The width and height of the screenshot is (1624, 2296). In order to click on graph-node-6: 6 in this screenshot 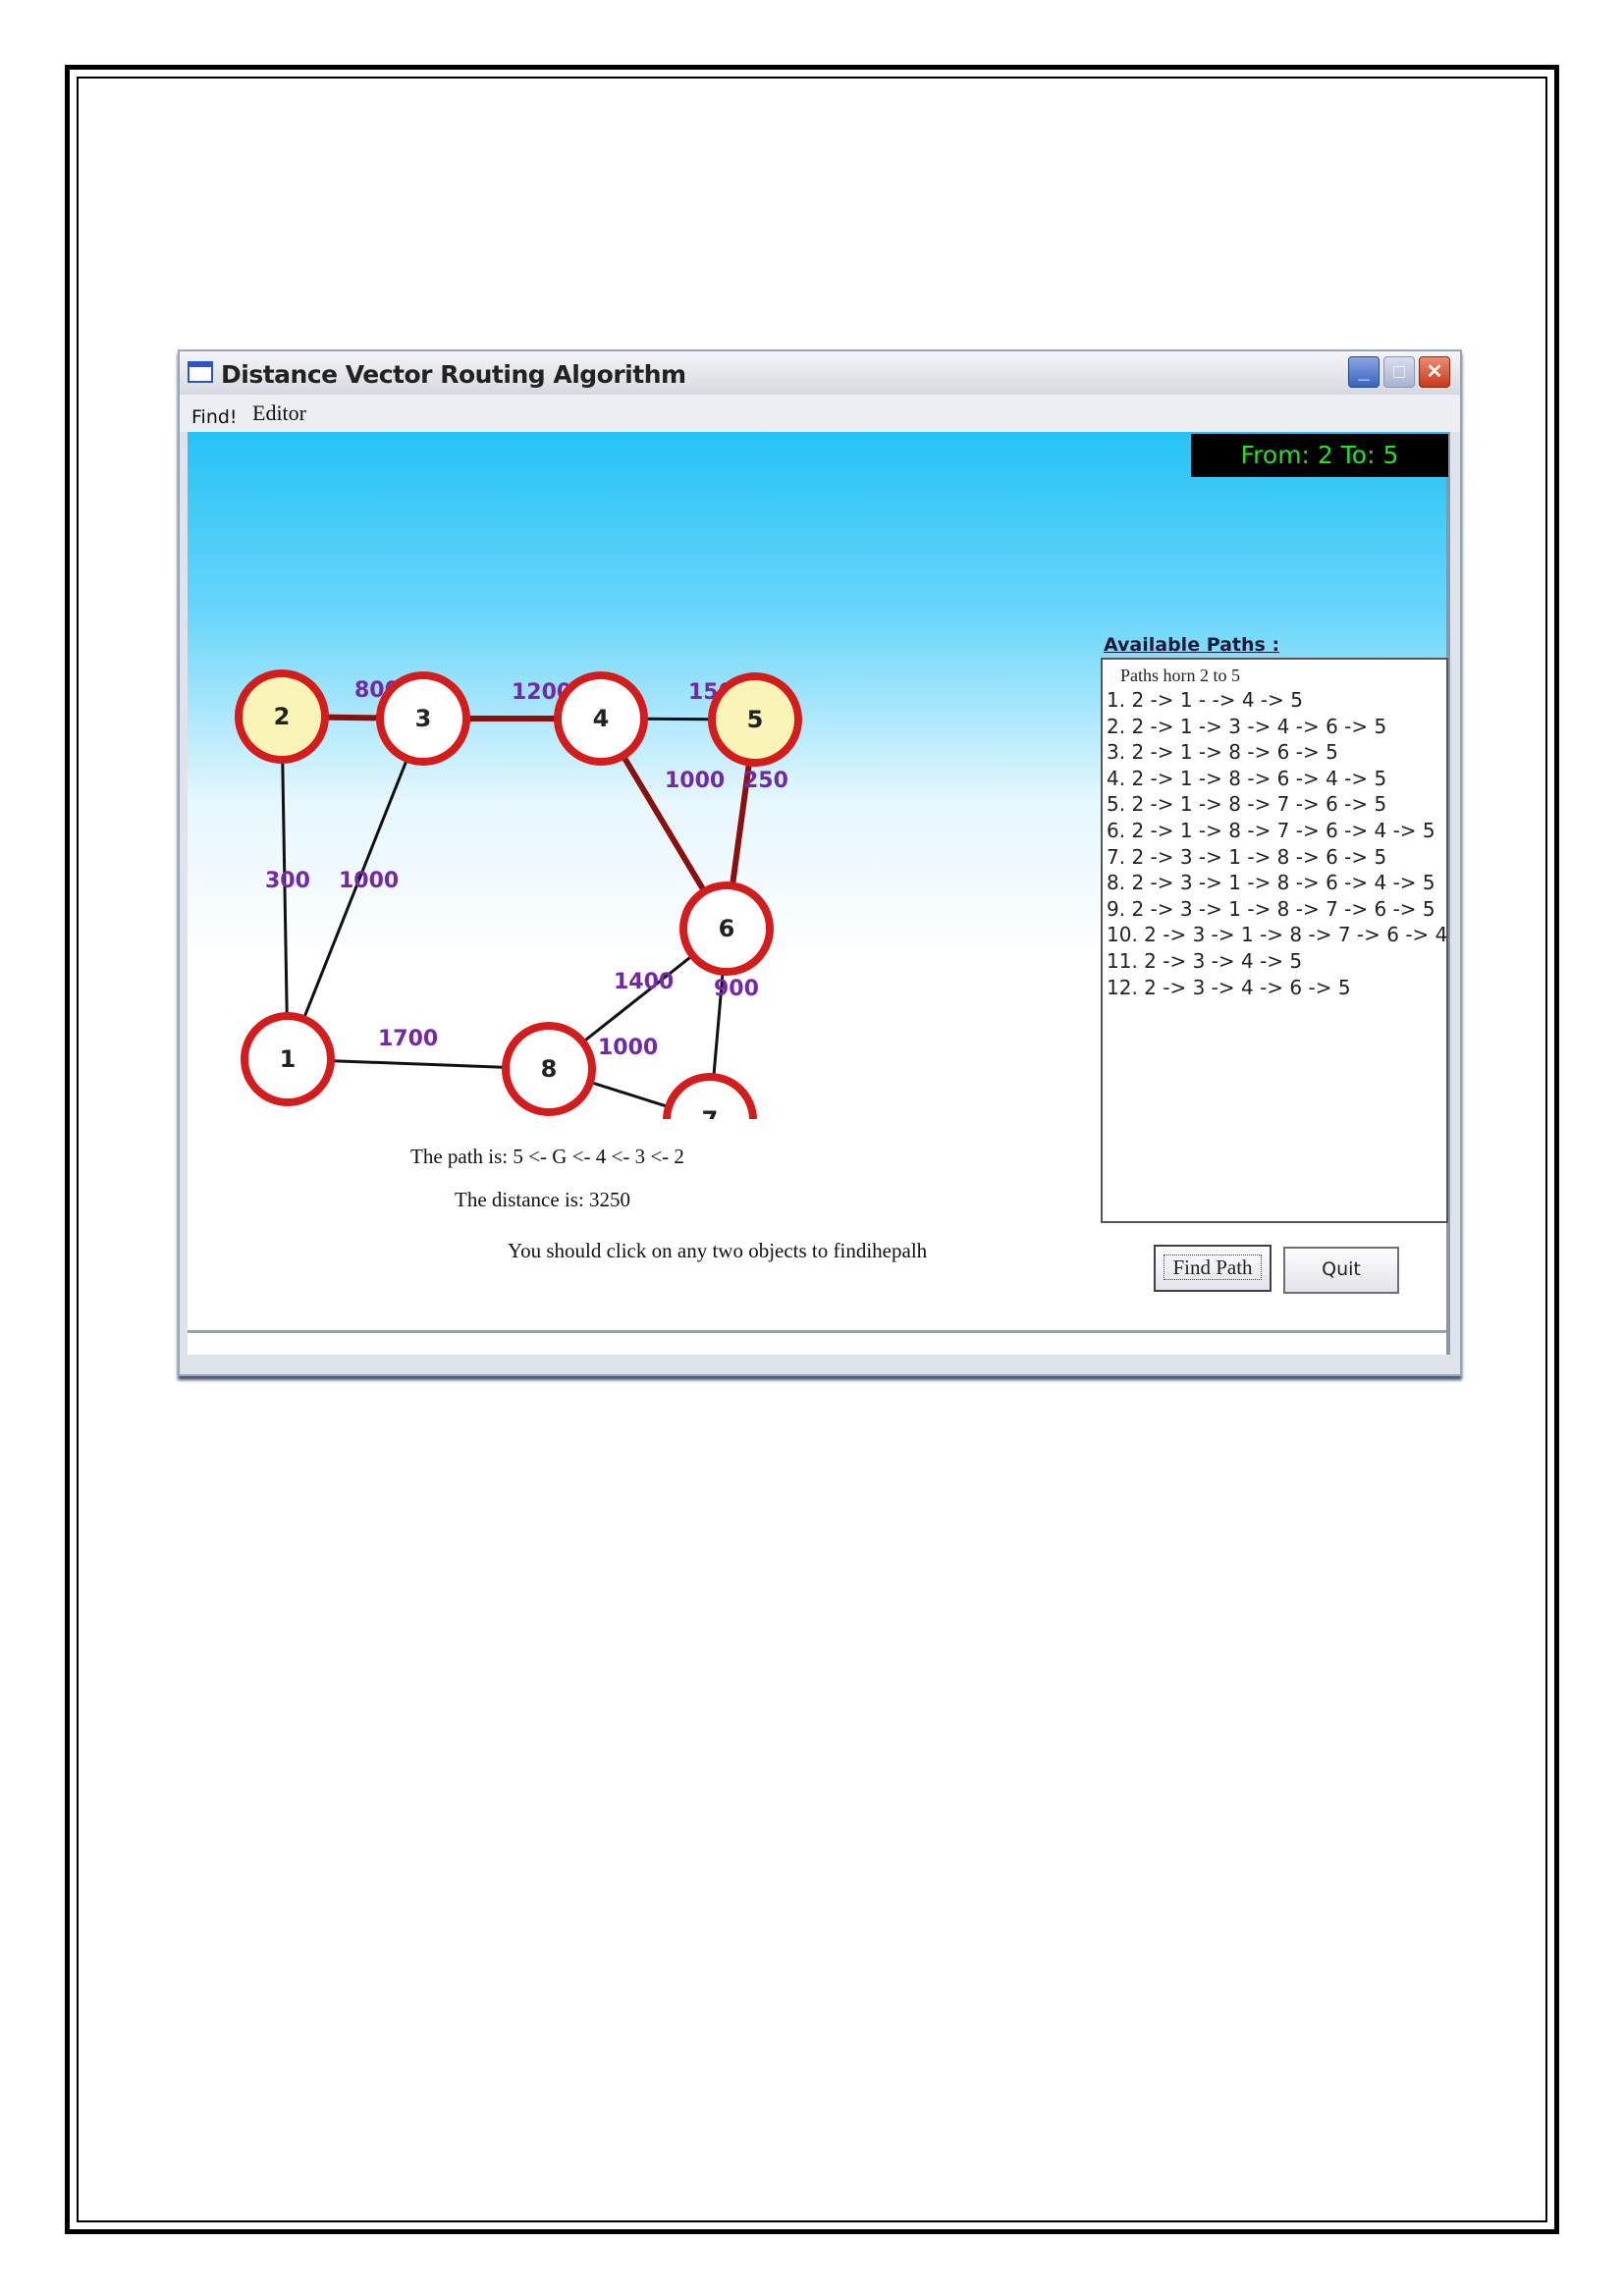, I will do `click(726, 928)`.